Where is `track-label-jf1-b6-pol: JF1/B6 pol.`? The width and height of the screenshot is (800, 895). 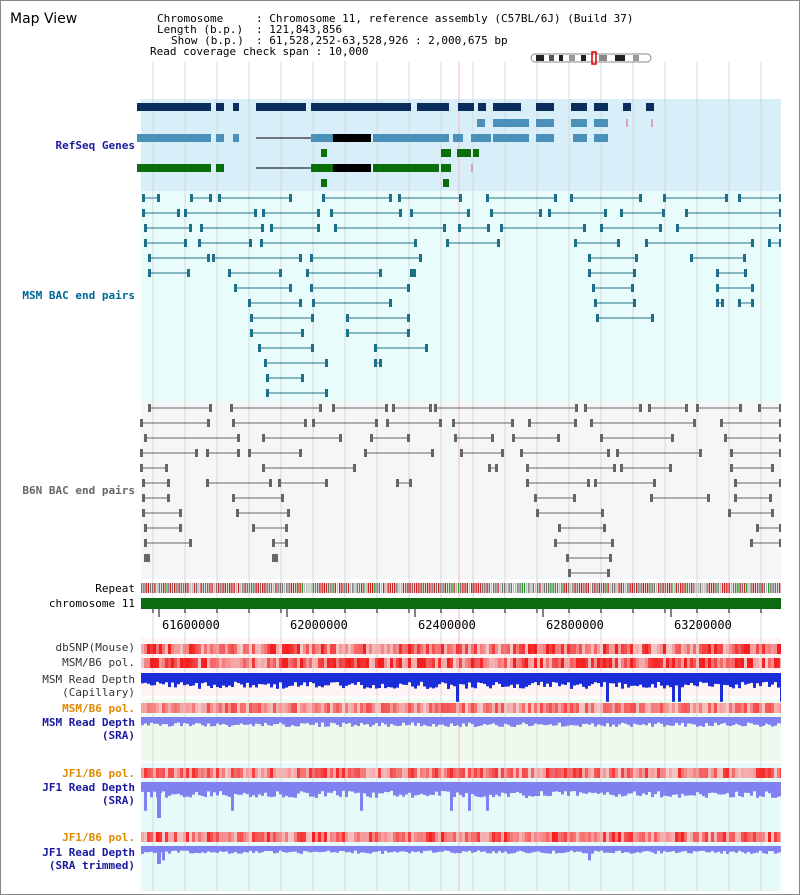 track-label-jf1-b6-pol: JF1/B6 pol. is located at coordinates (98, 773).